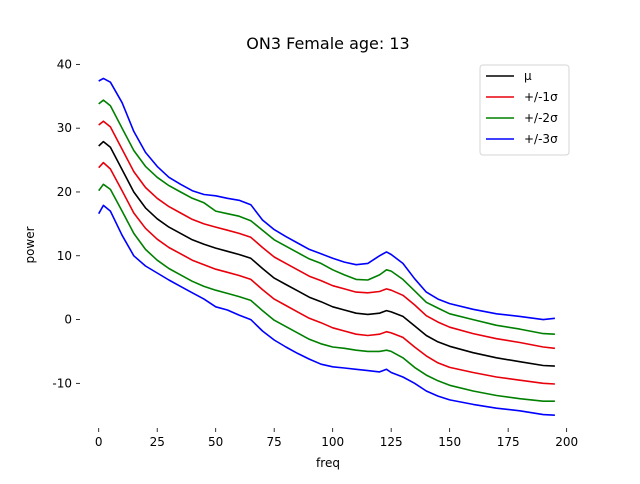 This screenshot has height=484, width=640. What do you see at coordinates (274, 442) in the screenshot?
I see `x-tick-label: 75` at bounding box center [274, 442].